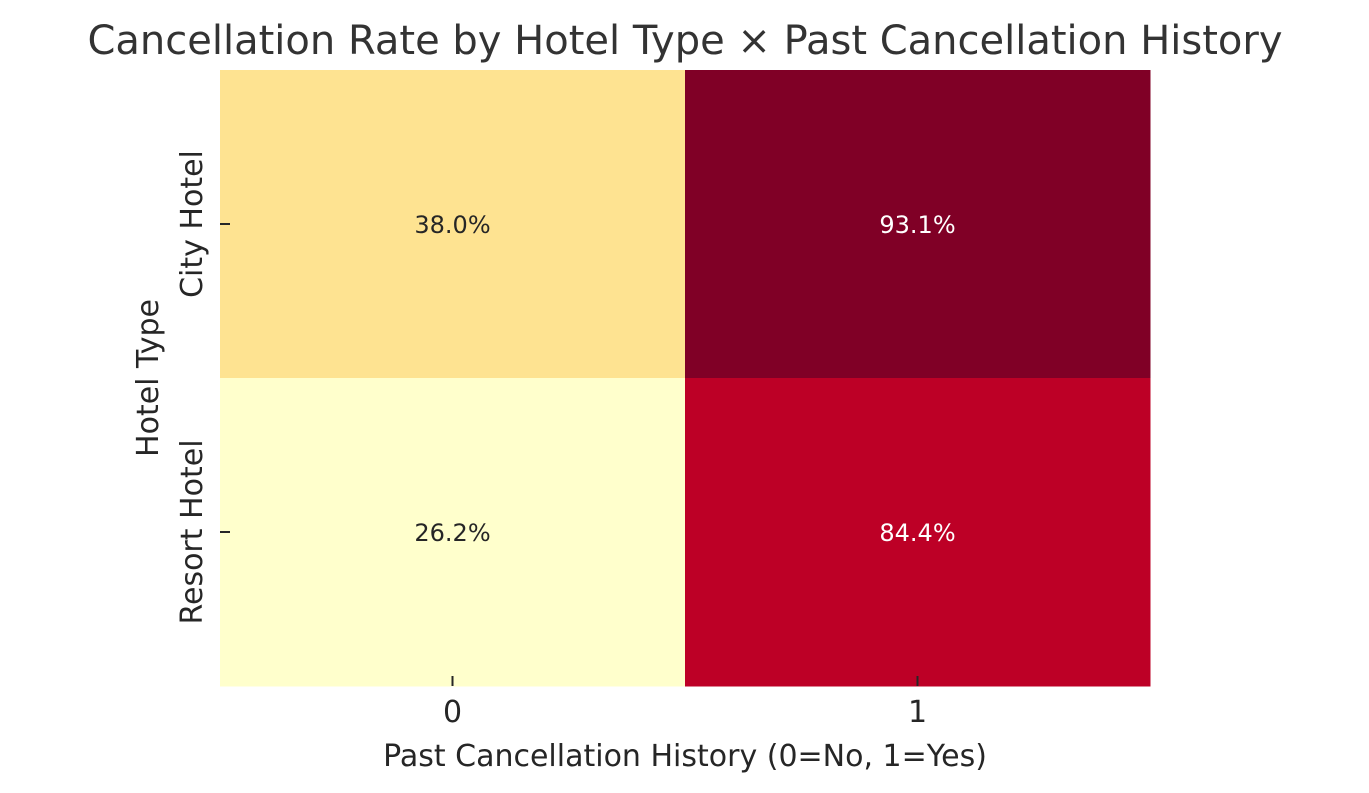 The width and height of the screenshot is (1369, 793). What do you see at coordinates (917, 712) in the screenshot?
I see `x-tick-label: 1` at bounding box center [917, 712].